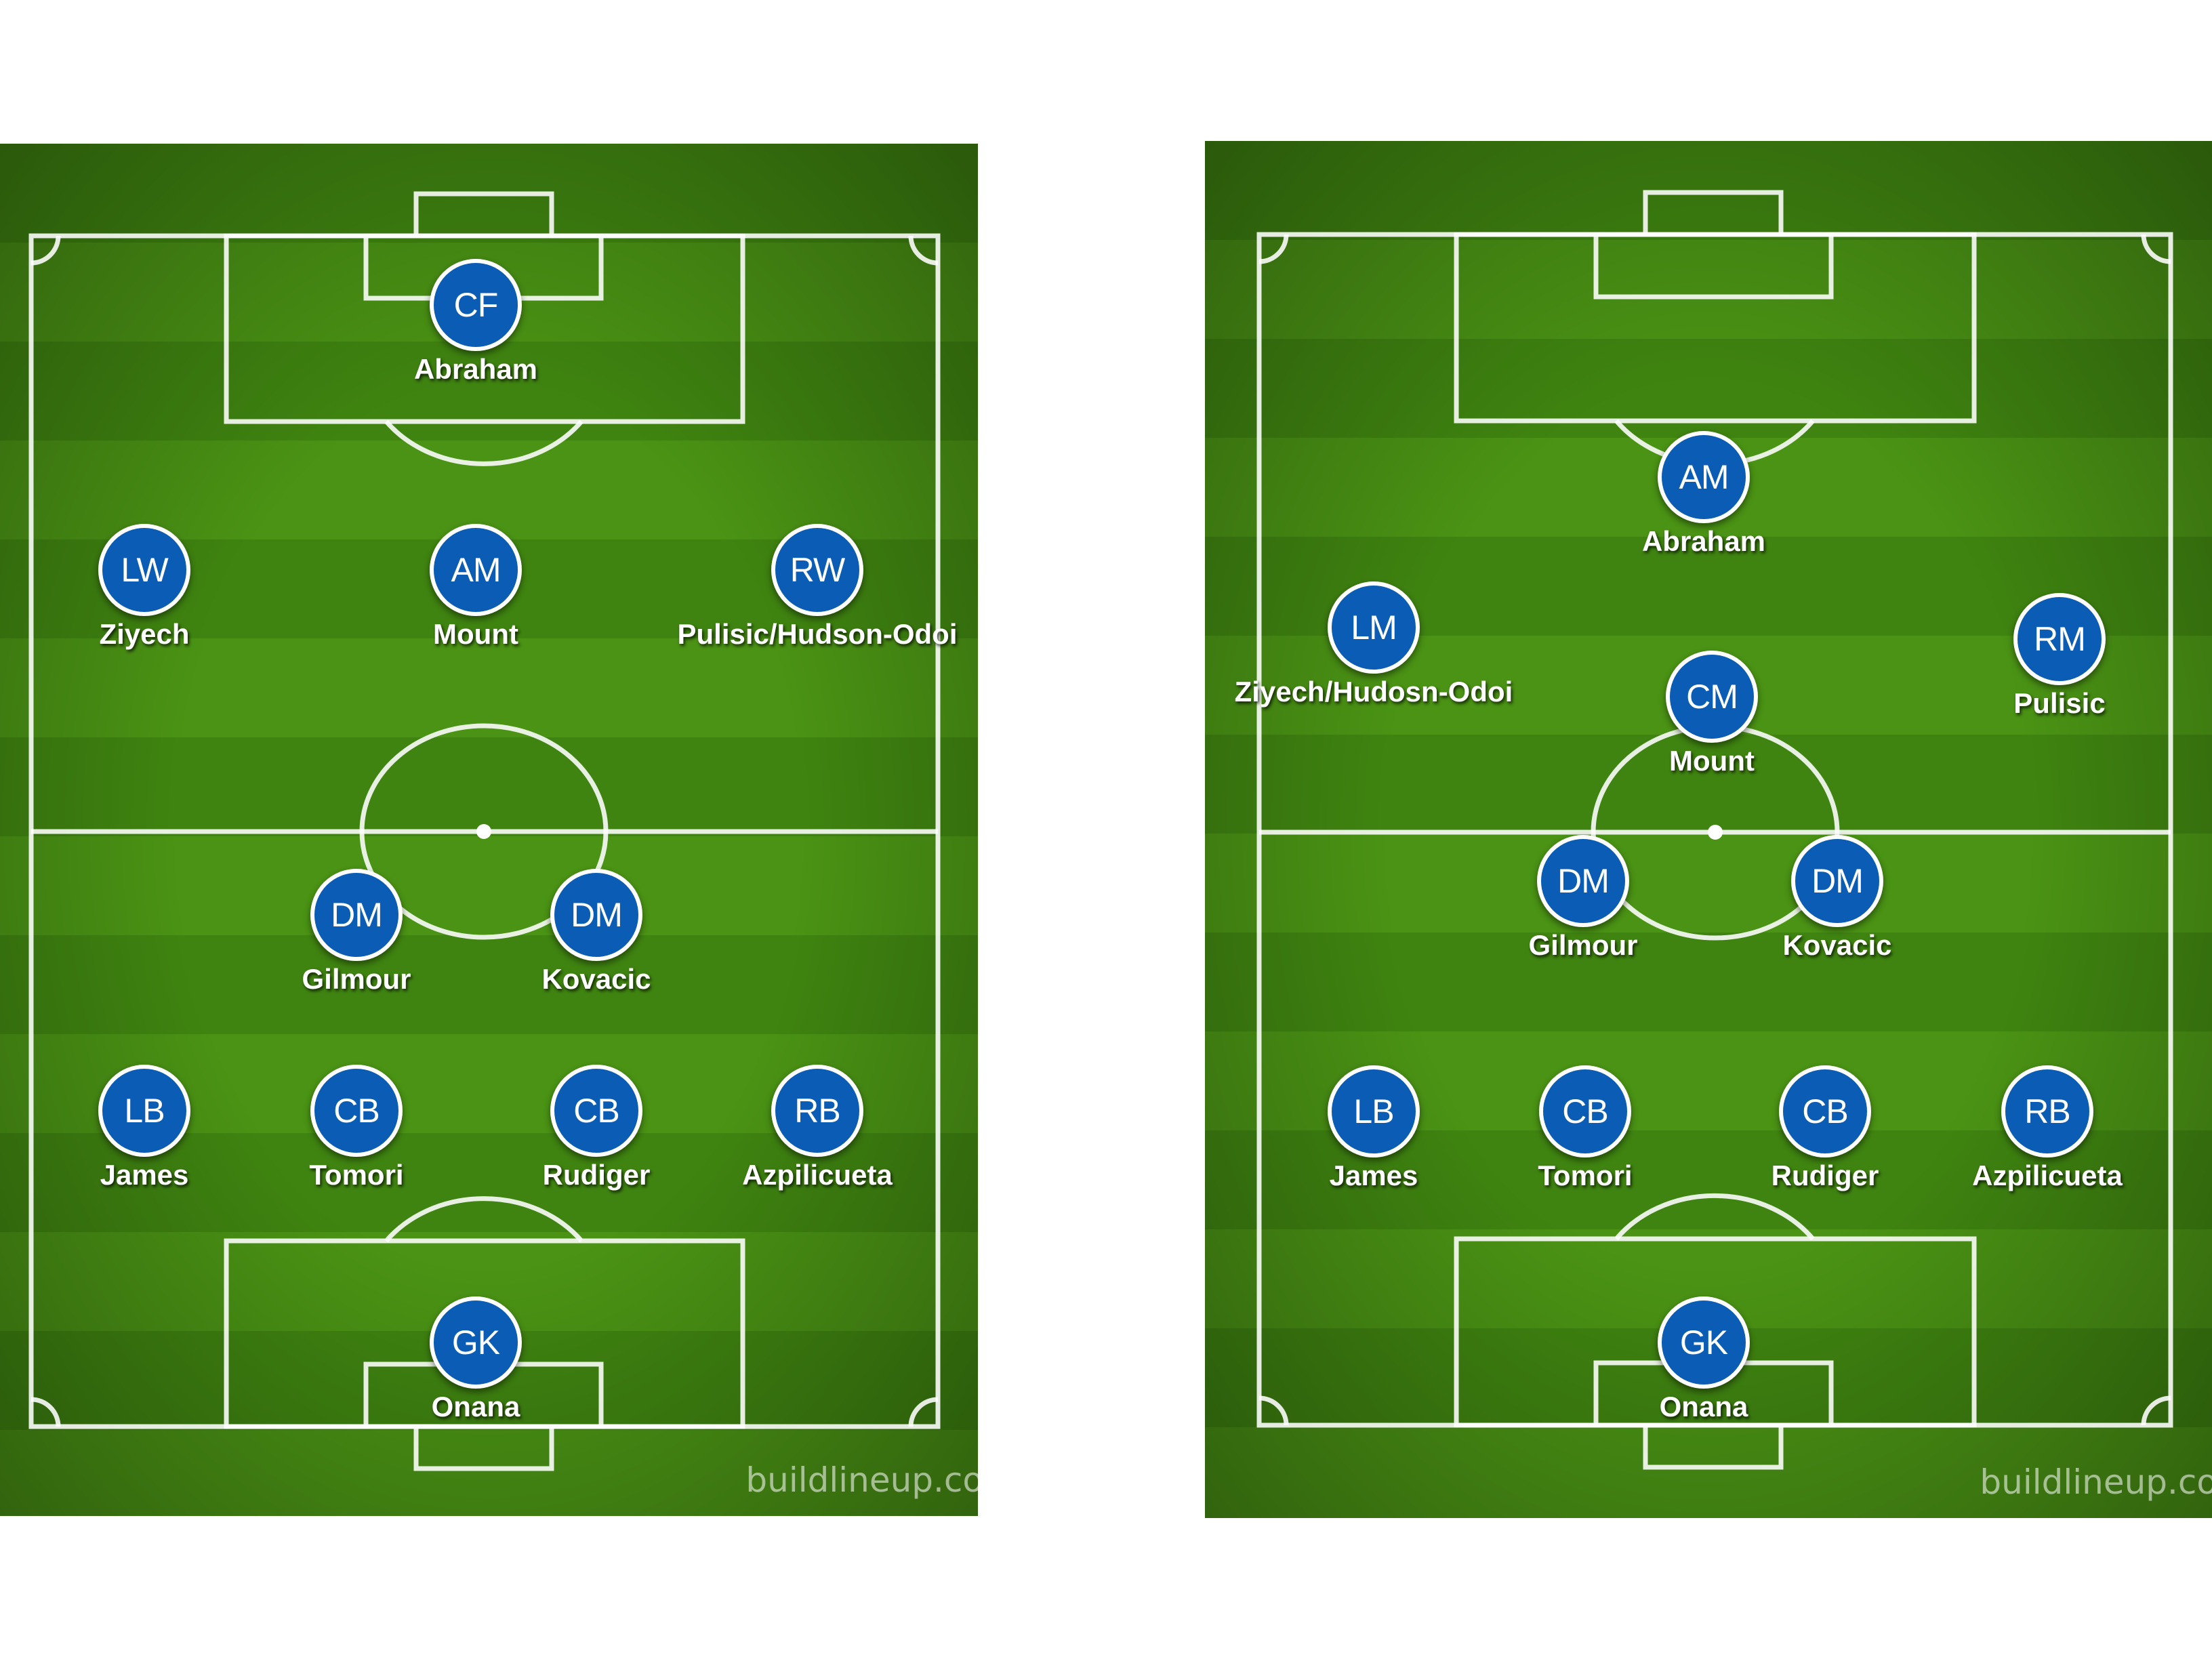 Image resolution: width=2212 pixels, height=1659 pixels. Describe the element at coordinates (144, 570) in the screenshot. I see `position-badge: LW` at that location.